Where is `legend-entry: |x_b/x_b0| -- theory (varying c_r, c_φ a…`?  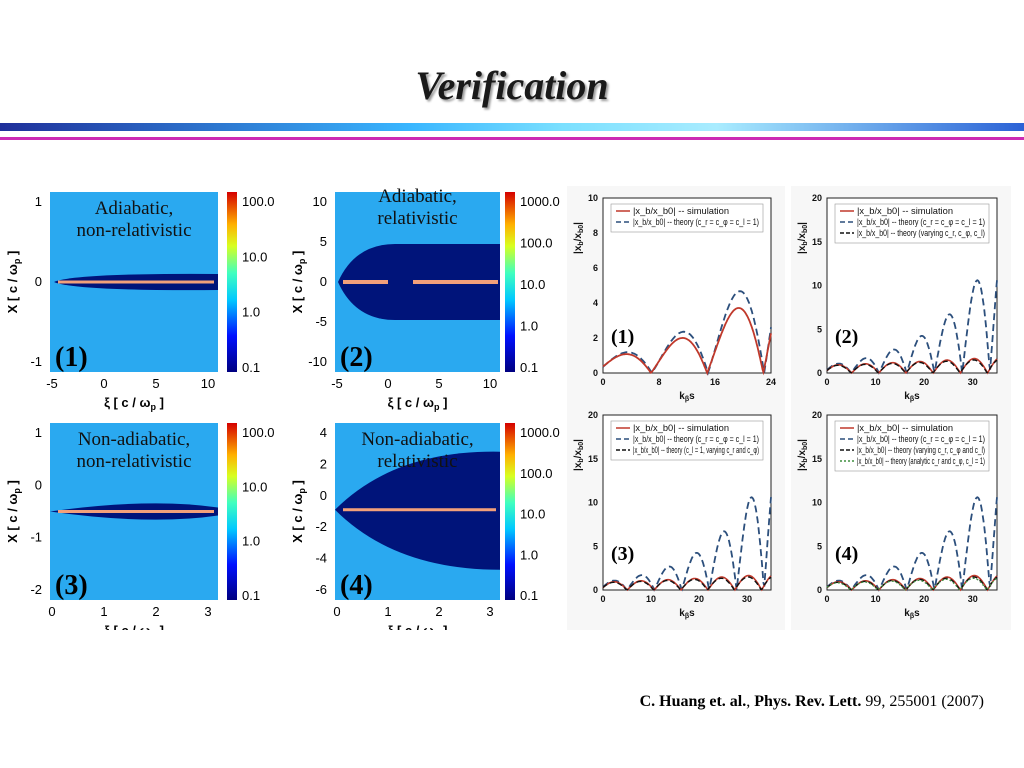 legend-entry: |x_b/x_b0| -- theory (varying c_r, c_φ a… is located at coordinates (921, 450).